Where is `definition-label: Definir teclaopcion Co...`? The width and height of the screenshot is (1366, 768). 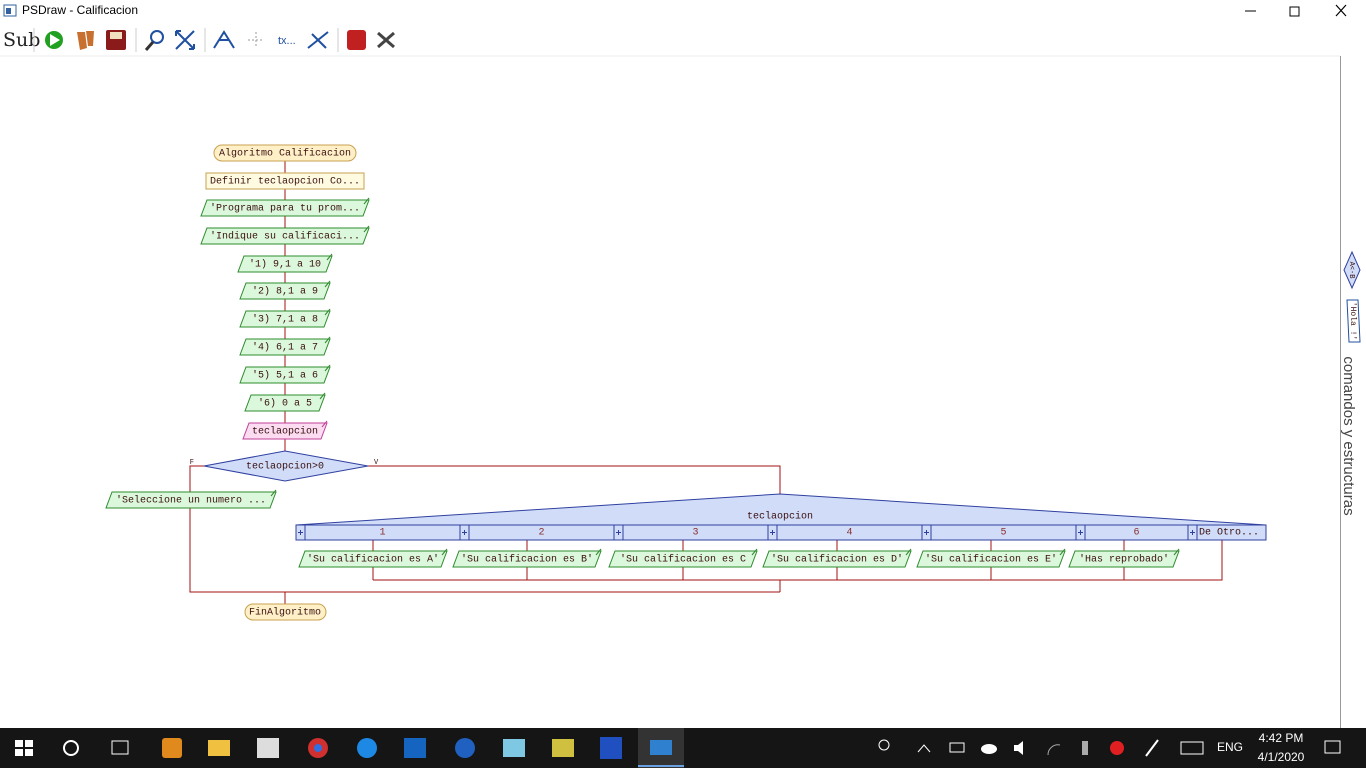 definition-label: Definir teclaopcion Co... is located at coordinates (285, 182).